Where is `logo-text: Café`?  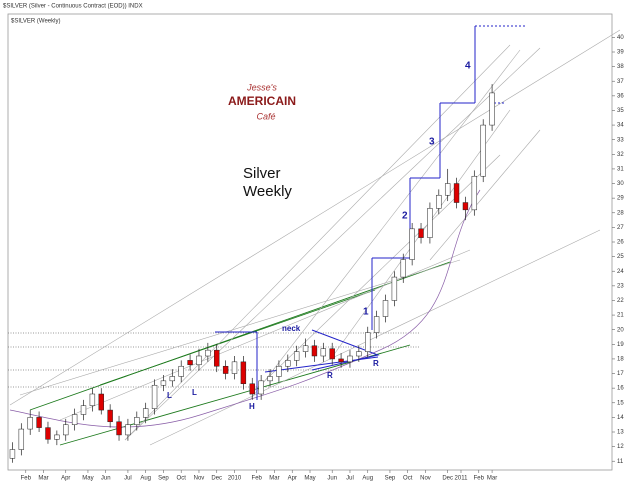
logo-text: Café is located at coordinates (265, 116).